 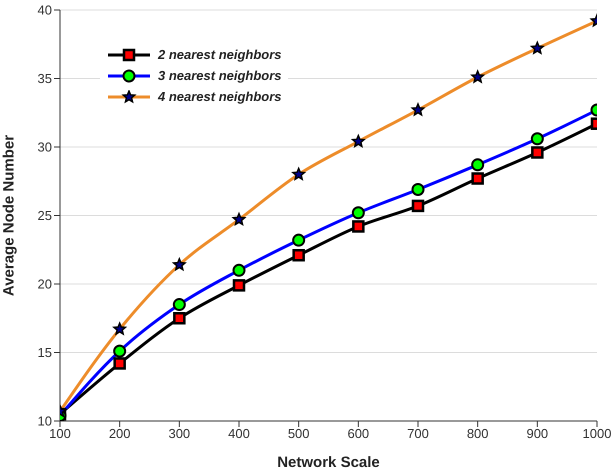 What do you see at coordinates (220, 96) in the screenshot?
I see `legend-label: 4 nearest neighbors` at bounding box center [220, 96].